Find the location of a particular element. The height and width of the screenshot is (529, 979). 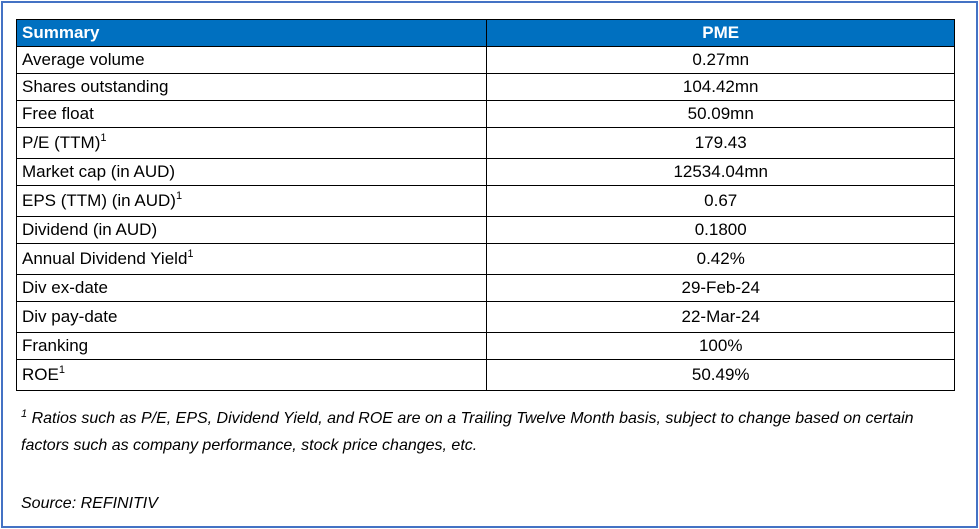

row-label-text: Free float is located at coordinates (58, 113).